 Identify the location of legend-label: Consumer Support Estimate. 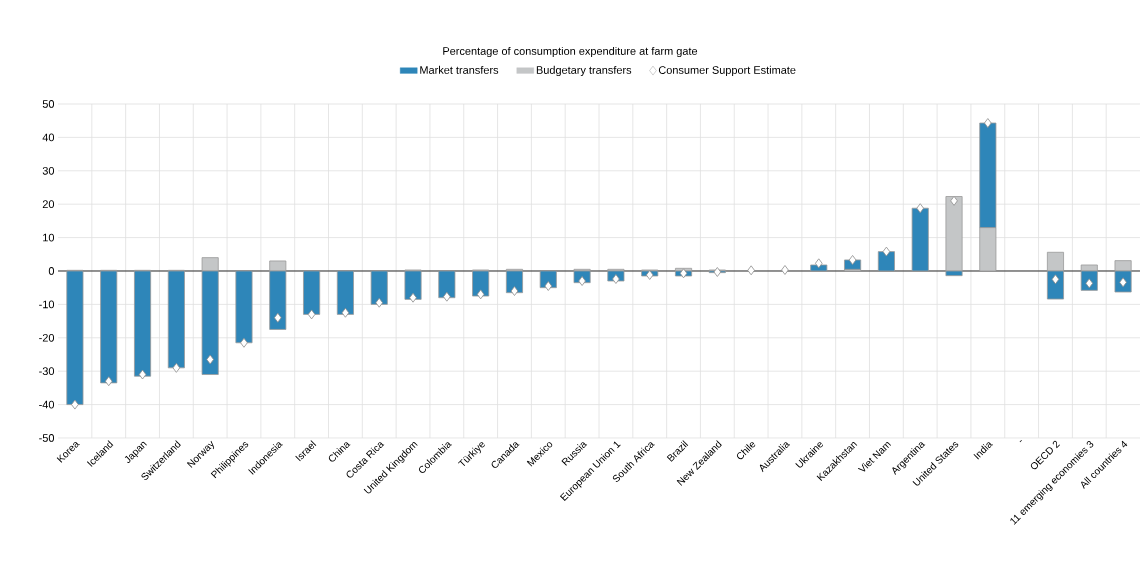
(727, 71).